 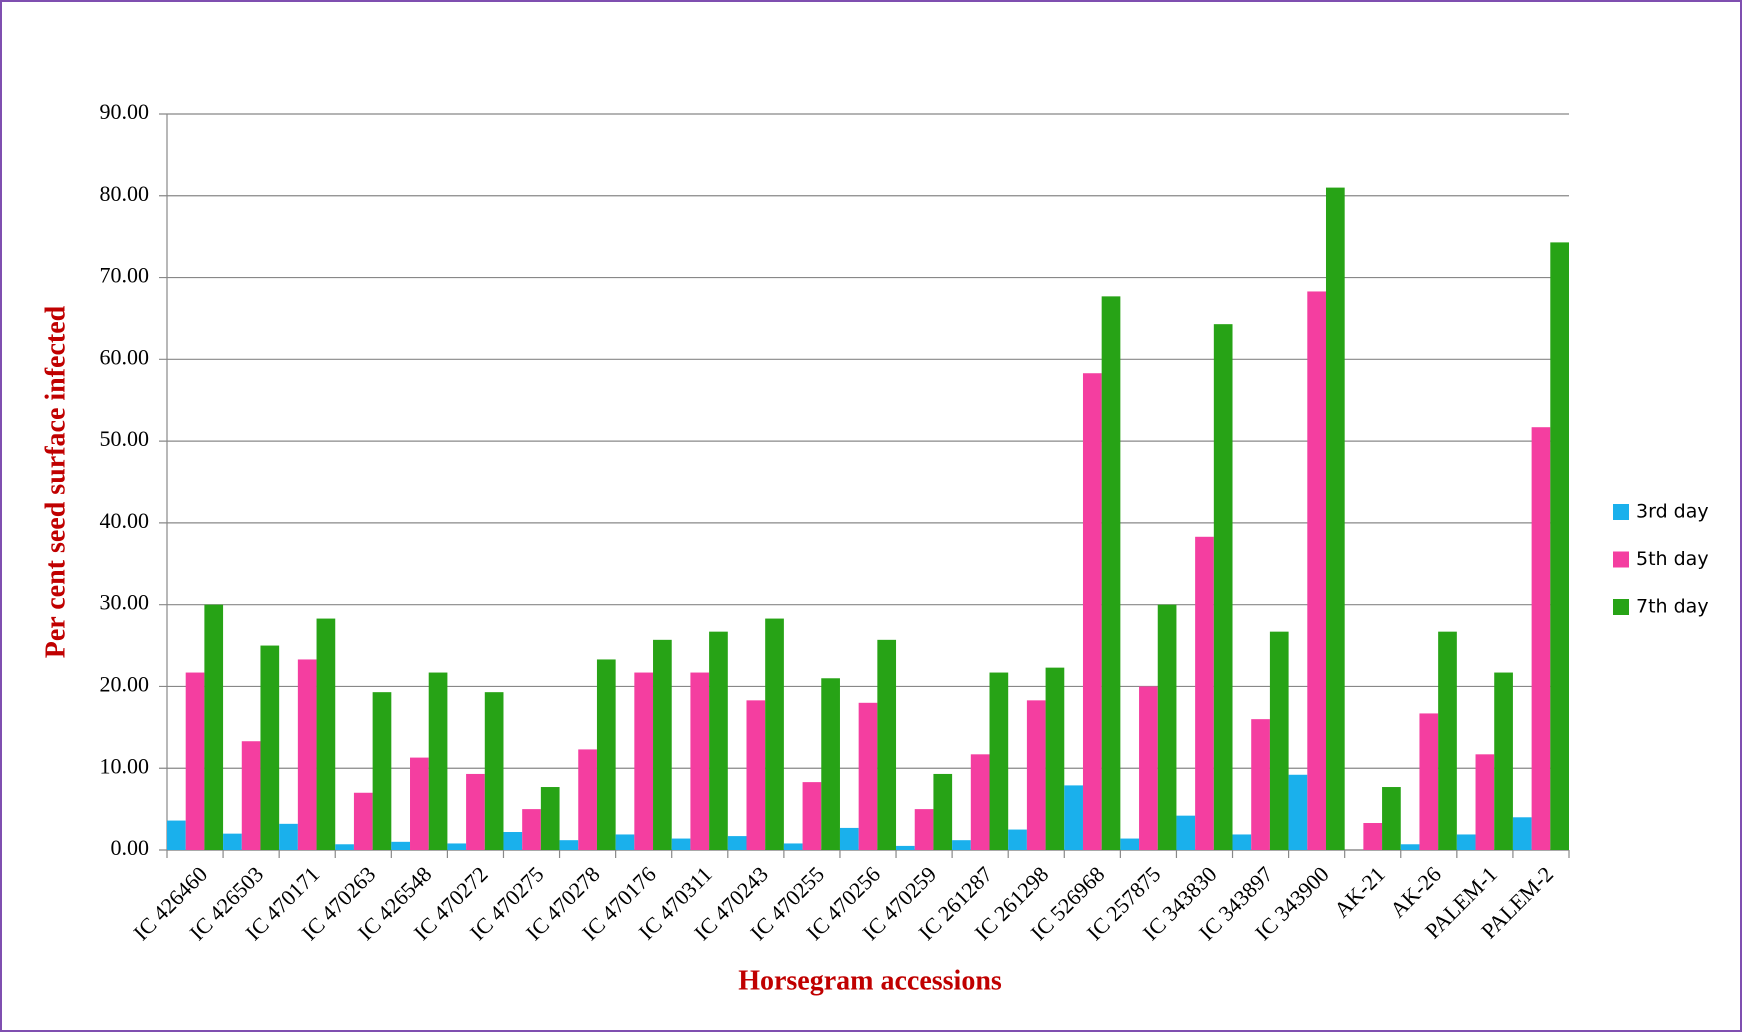 I want to click on y-tick-label: 0.00, so click(x=130, y=847).